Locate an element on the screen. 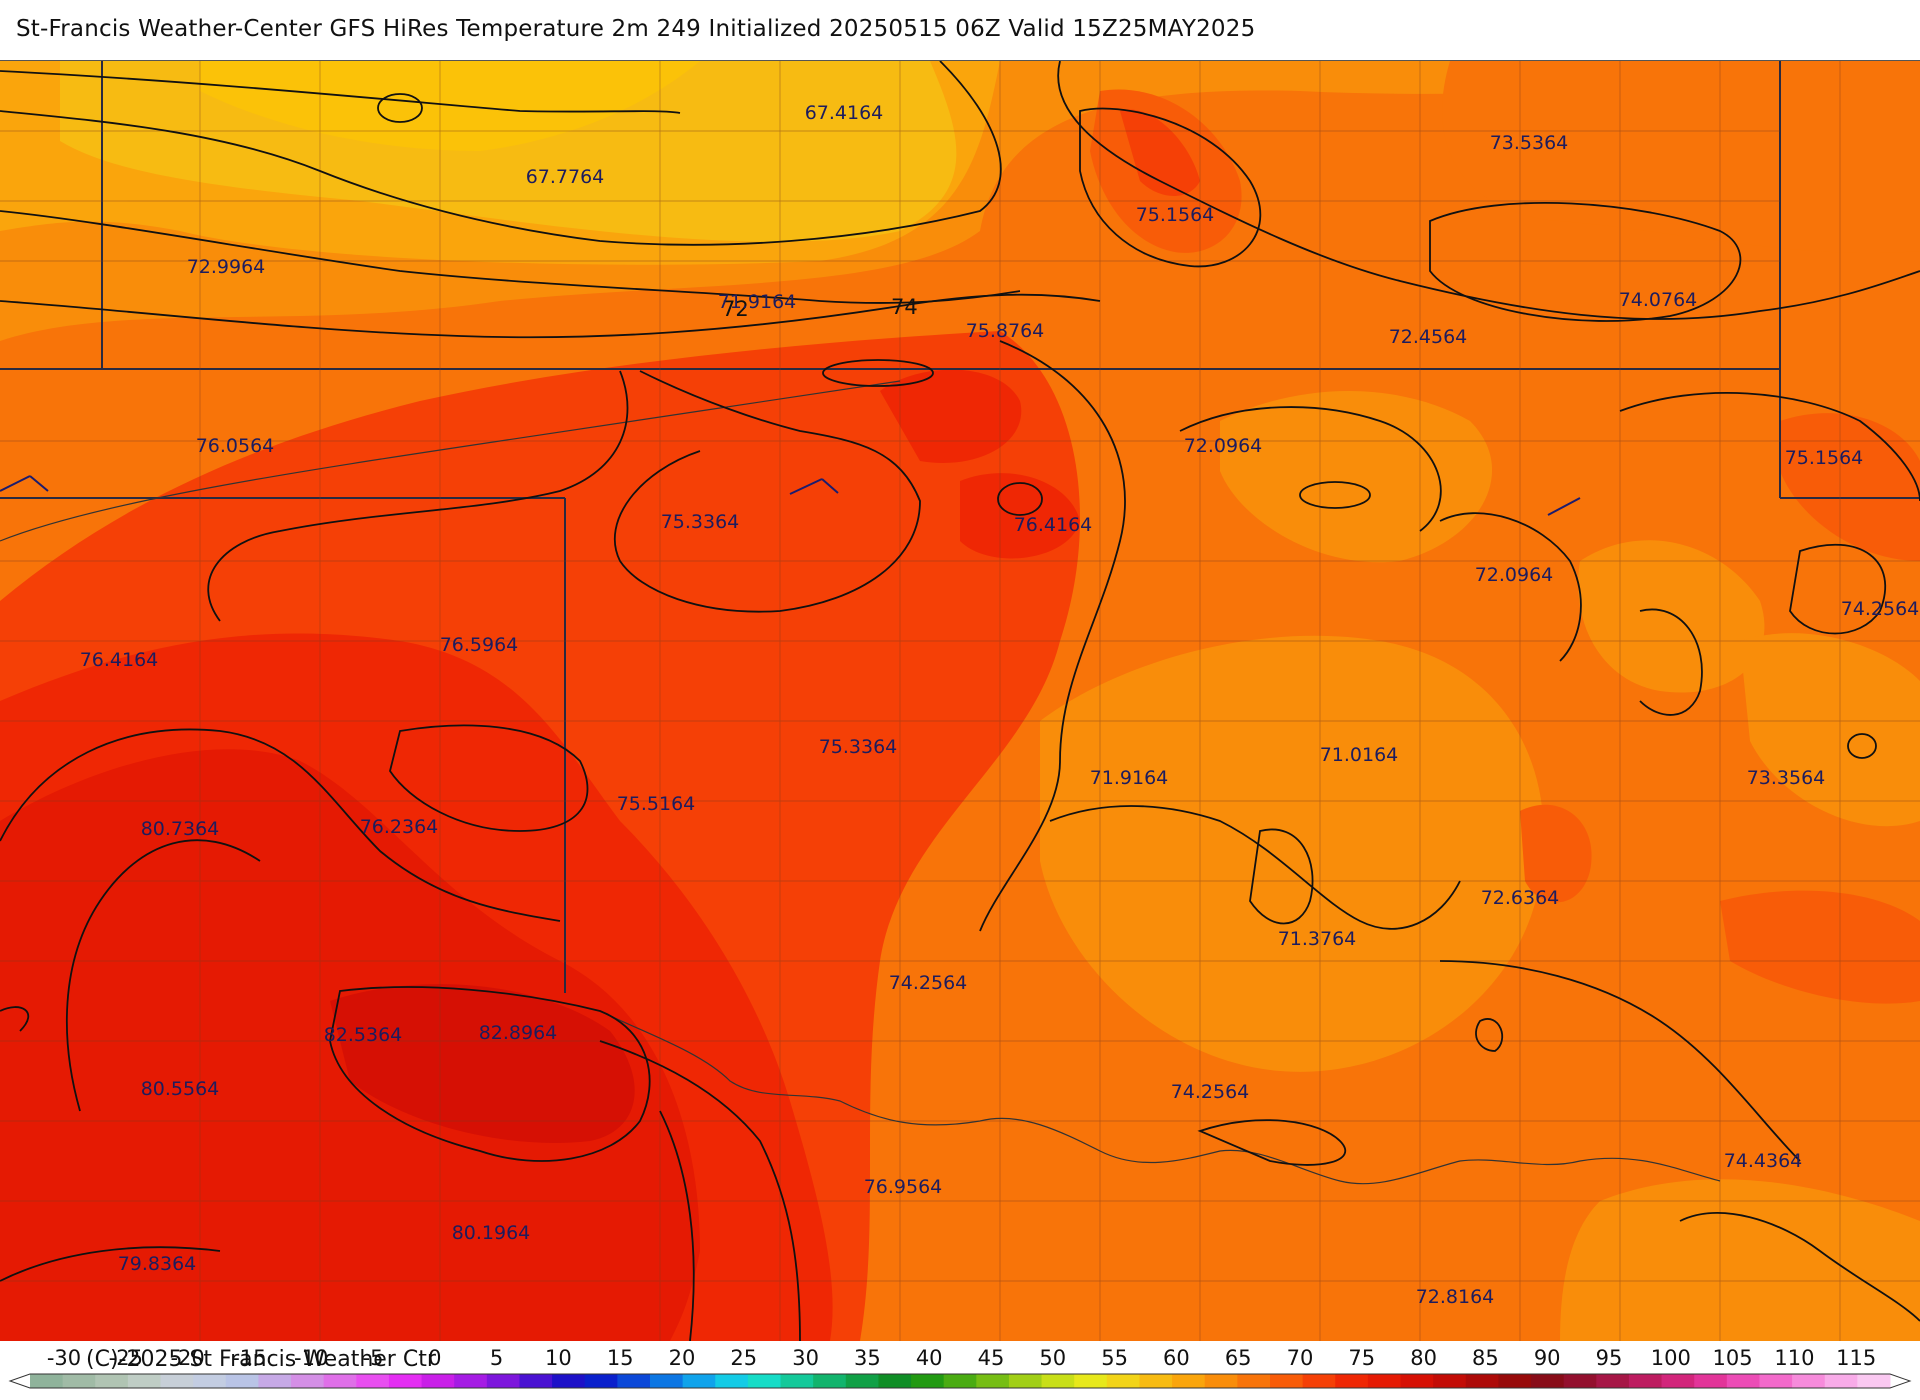  temperature-value-label: 71.0164 is located at coordinates (1359, 755).